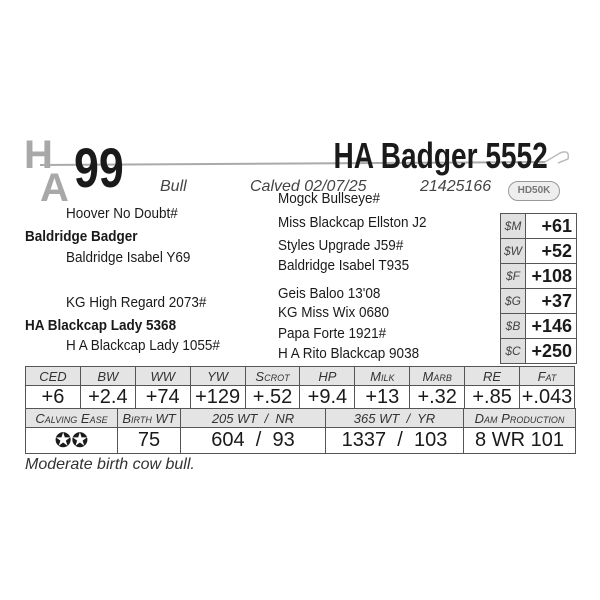  I want to click on sire-dam-dam: Baldridge Isabel T935, so click(344, 265).